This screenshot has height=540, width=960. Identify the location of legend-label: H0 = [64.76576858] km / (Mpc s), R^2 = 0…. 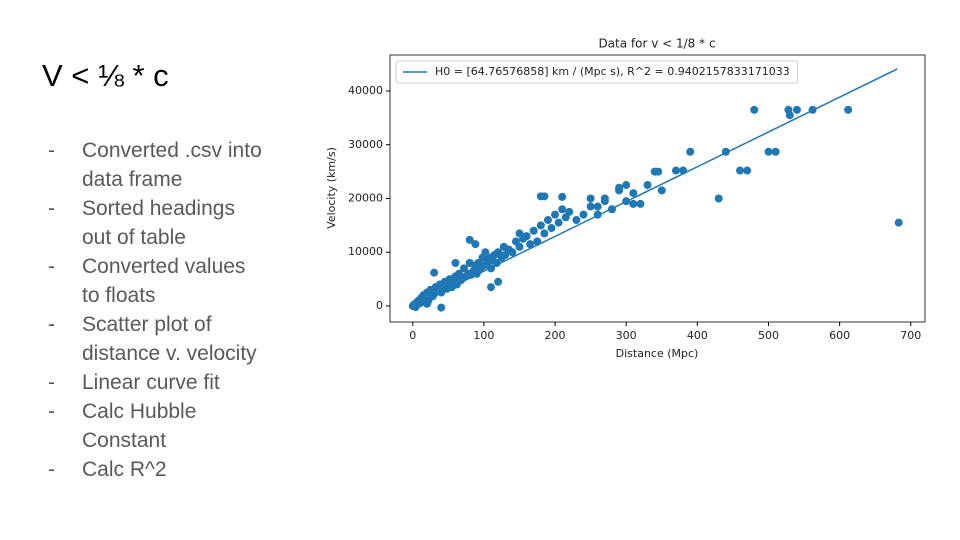
(612, 71).